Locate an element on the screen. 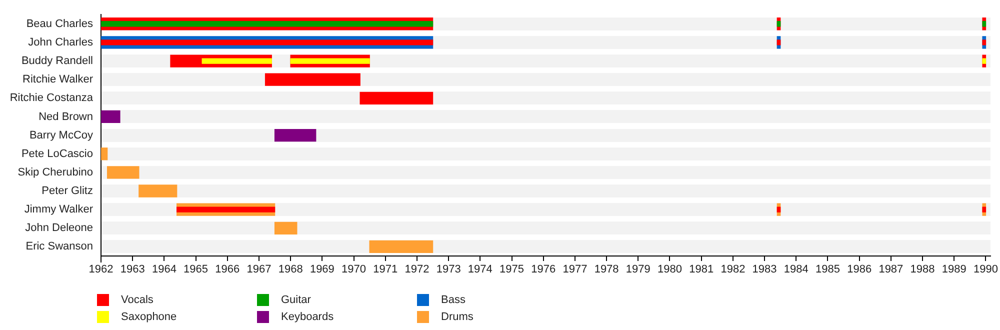  legend-label: Guitar is located at coordinates (296, 300).